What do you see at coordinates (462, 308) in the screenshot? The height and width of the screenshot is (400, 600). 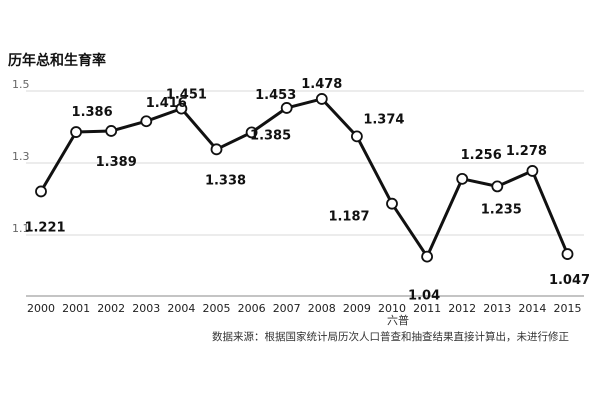 I see `x-tick-label: 2012` at bounding box center [462, 308].